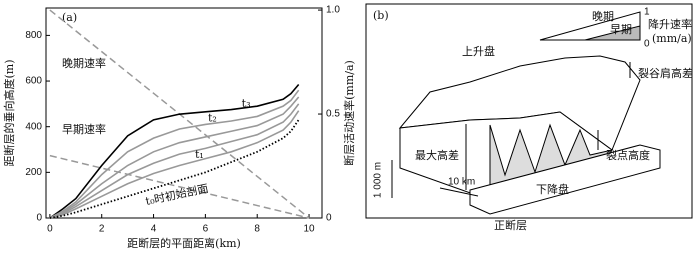 The height and width of the screenshot is (253, 700). Describe the element at coordinates (199, 154) in the screenshot. I see `curve-label: t₁` at that location.